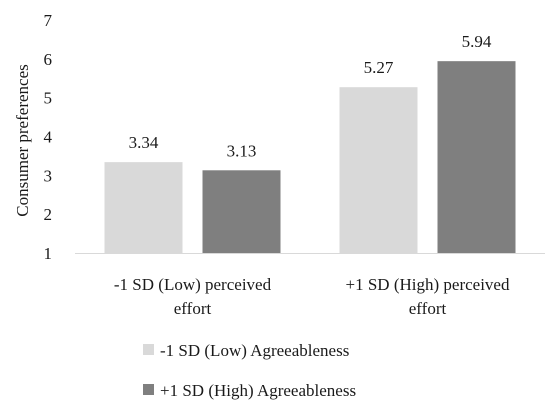 The width and height of the screenshot is (550, 417). Describe the element at coordinates (48, 20) in the screenshot. I see `y-tick-label: 7` at that location.